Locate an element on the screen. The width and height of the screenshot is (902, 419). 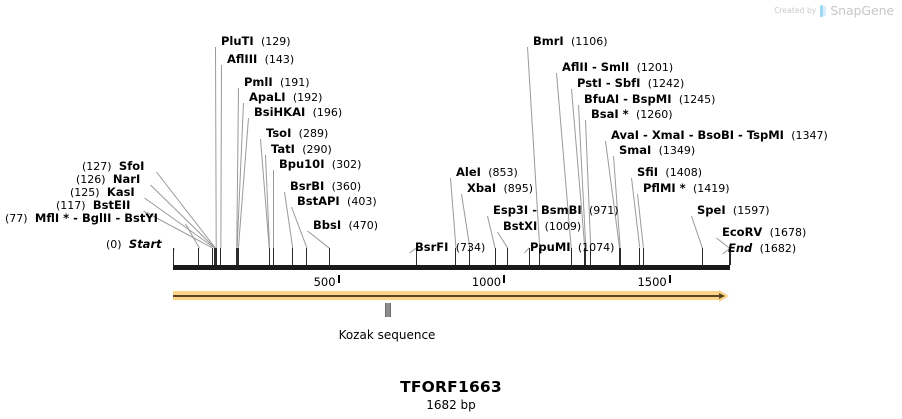
restriction-site-label: EcoRV (1678) is located at coordinates (764, 233).